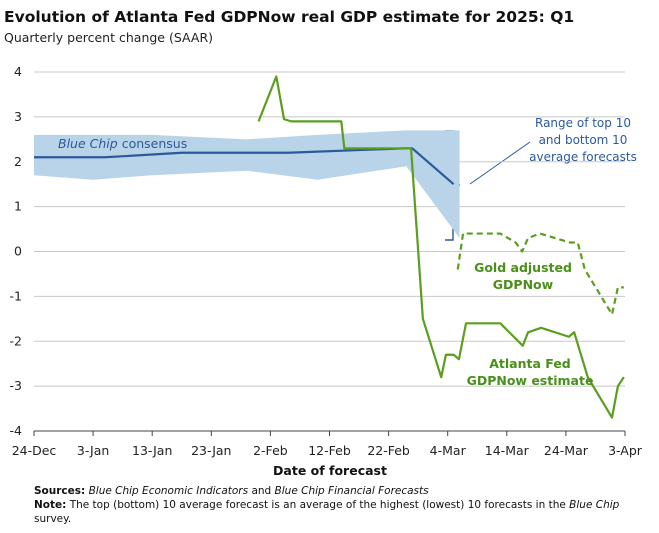  Describe the element at coordinates (50, 505) in the screenshot. I see `note-part: Note:` at that location.